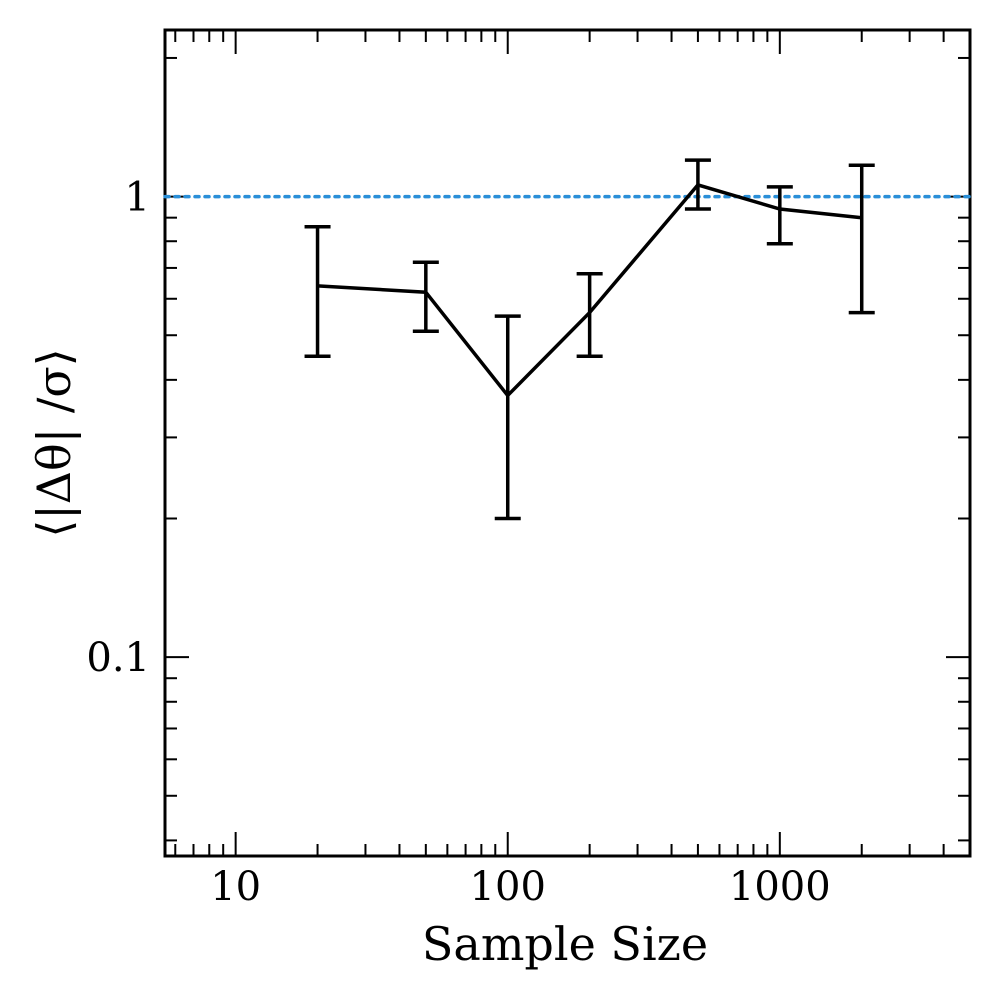 The height and width of the screenshot is (1000, 1000). What do you see at coordinates (508, 887) in the screenshot?
I see `x-tick-label: 100` at bounding box center [508, 887].